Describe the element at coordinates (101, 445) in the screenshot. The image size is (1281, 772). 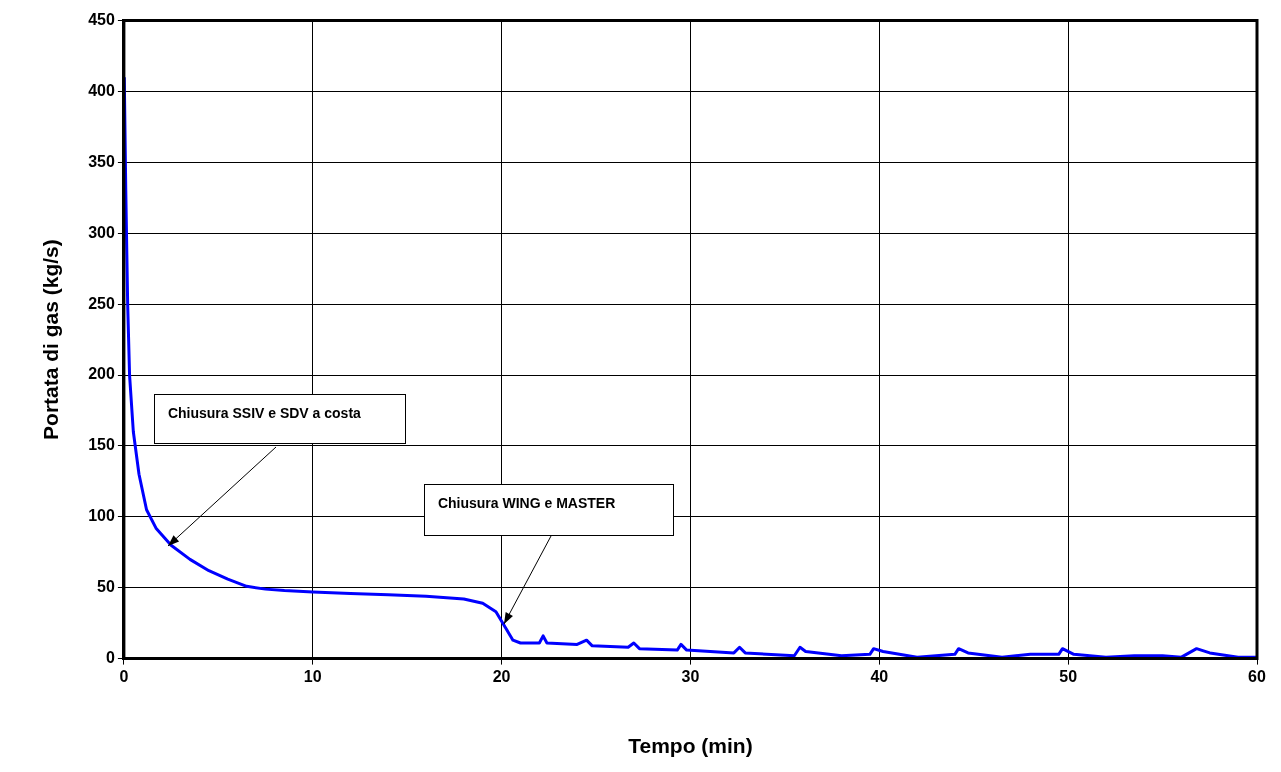
I see `y-tick-label: 150` at that location.